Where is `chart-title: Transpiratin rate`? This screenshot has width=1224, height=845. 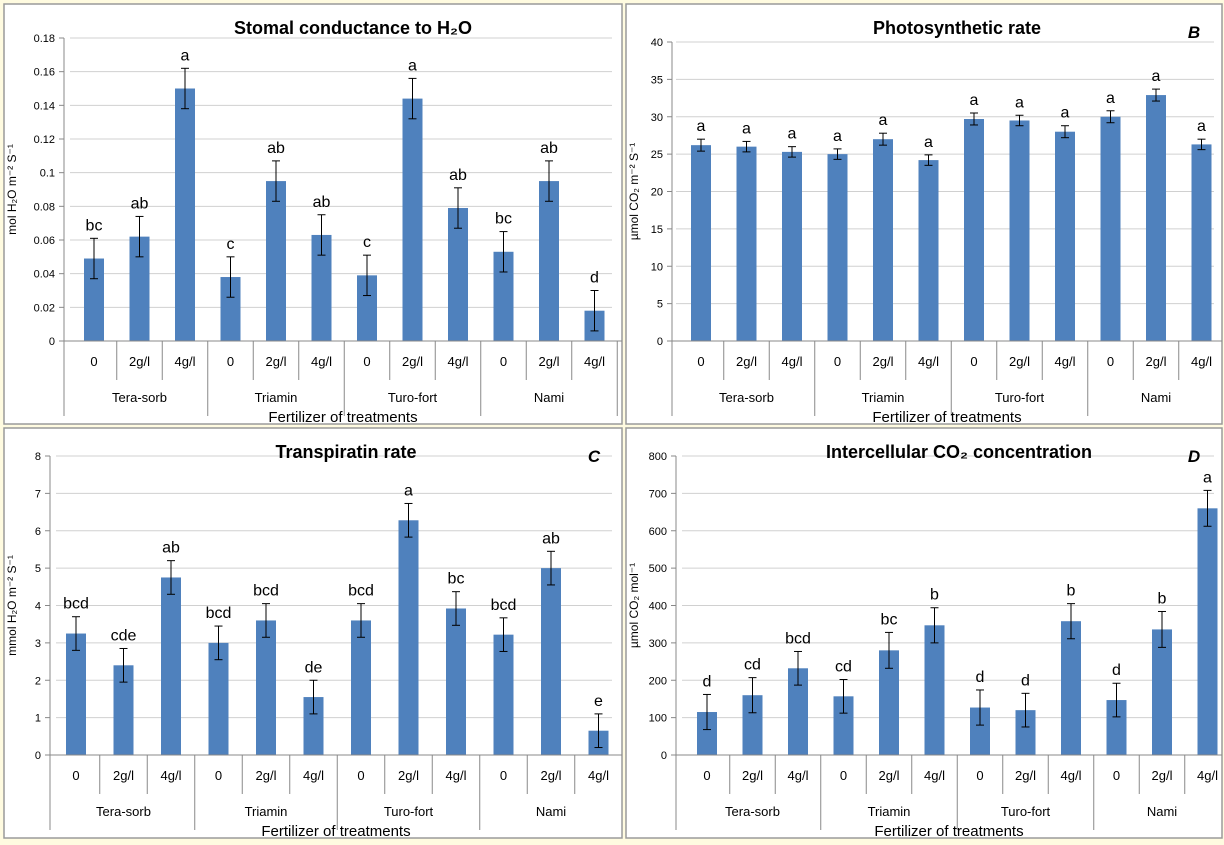
chart-title: Transpiratin rate is located at coordinates (345, 452).